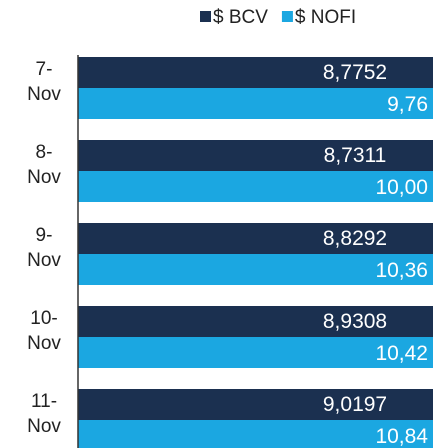  I want to click on value-label: 9,0197, so click(355, 404).